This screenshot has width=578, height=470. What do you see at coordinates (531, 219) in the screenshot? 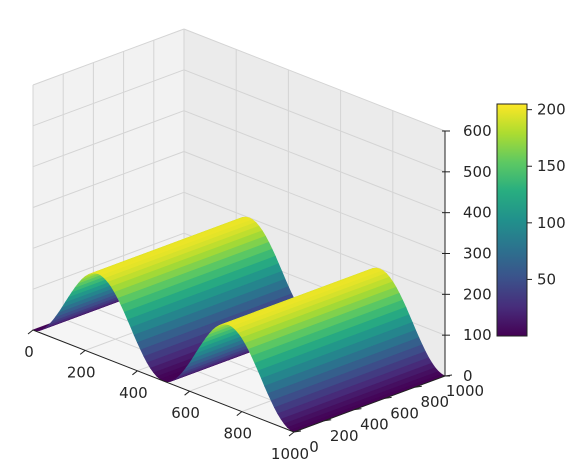
I see `colorbar: 50 100 150 200` at bounding box center [531, 219].